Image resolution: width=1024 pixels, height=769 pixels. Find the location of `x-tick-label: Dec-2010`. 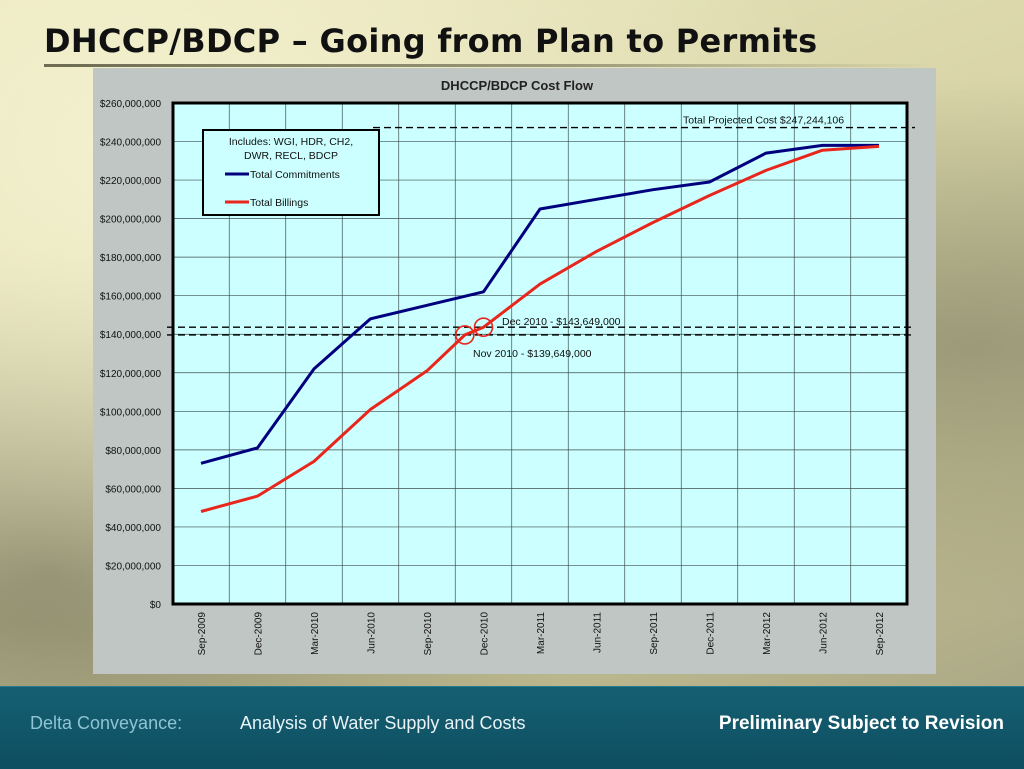

x-tick-label: Dec-2010 is located at coordinates (485, 634).